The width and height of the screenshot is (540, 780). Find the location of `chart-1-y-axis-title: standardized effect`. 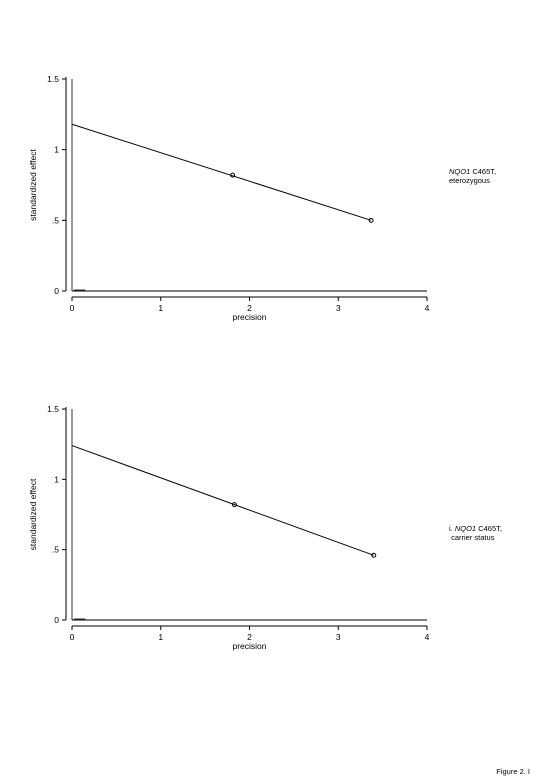

chart-1-y-axis-title: standardized effect is located at coordinates (33, 185).